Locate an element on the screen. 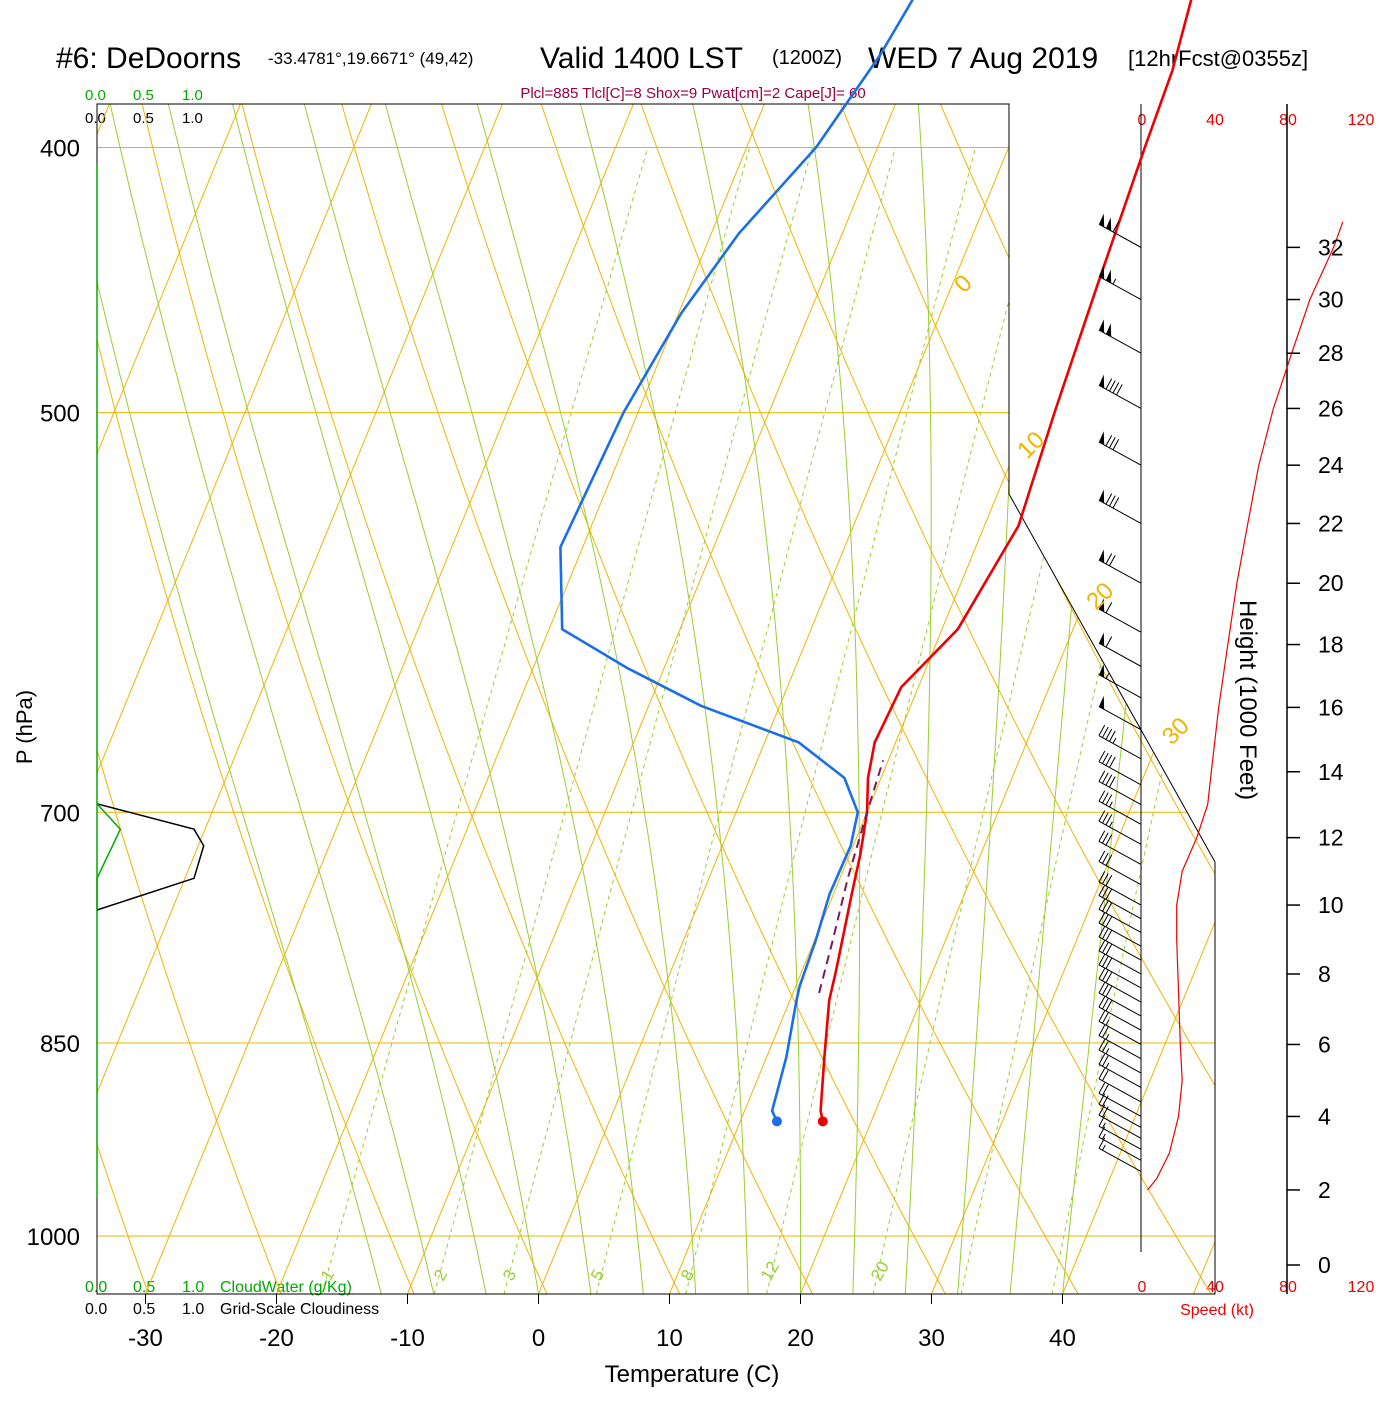 This screenshot has width=1400, height=1405. cloudiness-scale-bottom: 0.0 0.5 1.0 Grid-Scale Cloudiness is located at coordinates (232, 1309).